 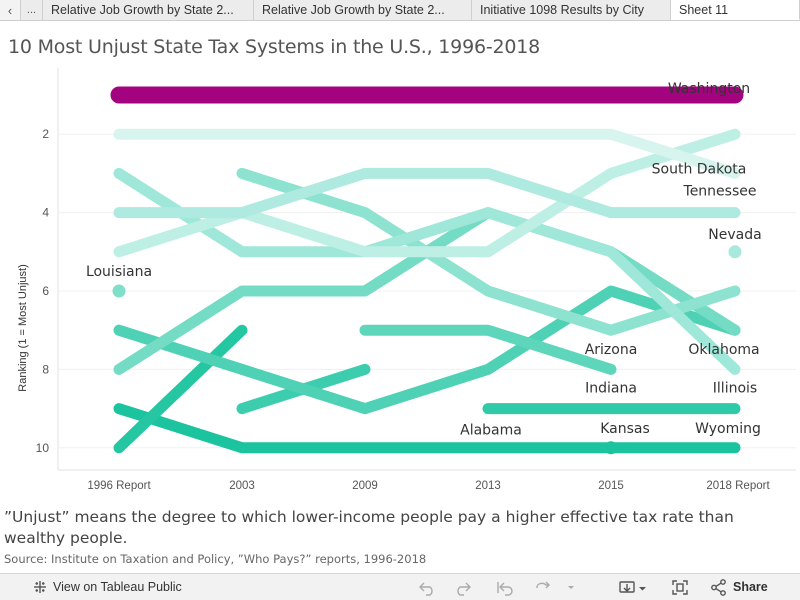 What do you see at coordinates (119, 486) in the screenshot?
I see `x-tick-label: 1996 Report` at bounding box center [119, 486].